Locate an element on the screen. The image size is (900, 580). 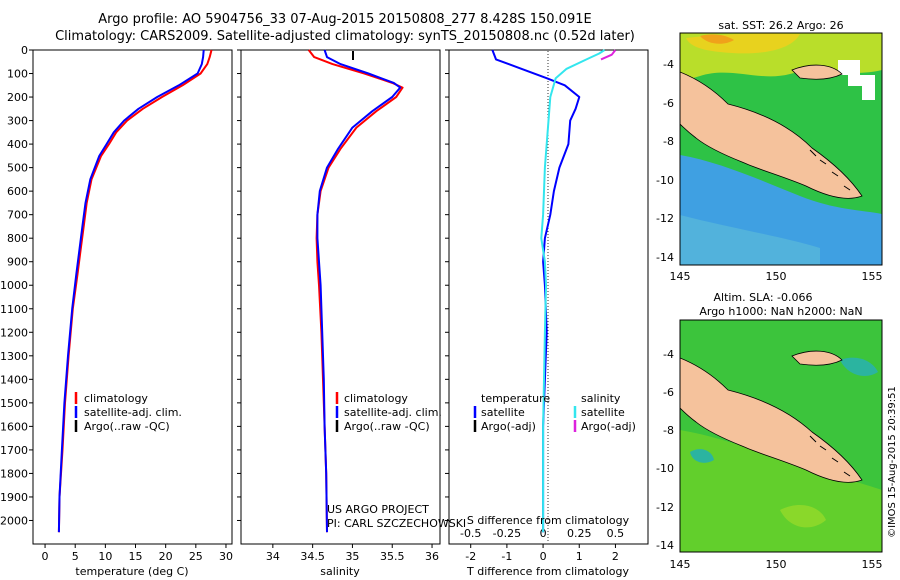
sla-papua-landmass is located at coordinates (771, 420).